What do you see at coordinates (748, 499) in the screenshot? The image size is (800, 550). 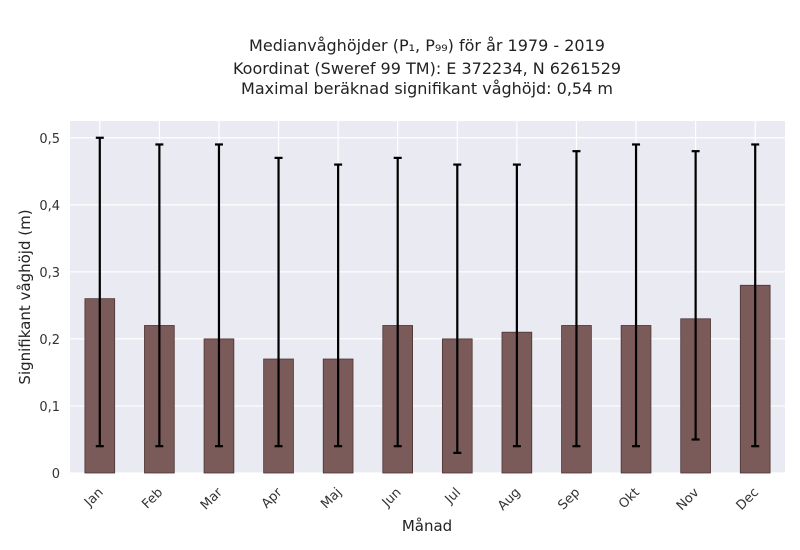 I see `x-tick-label-dec: Dec` at bounding box center [748, 499].